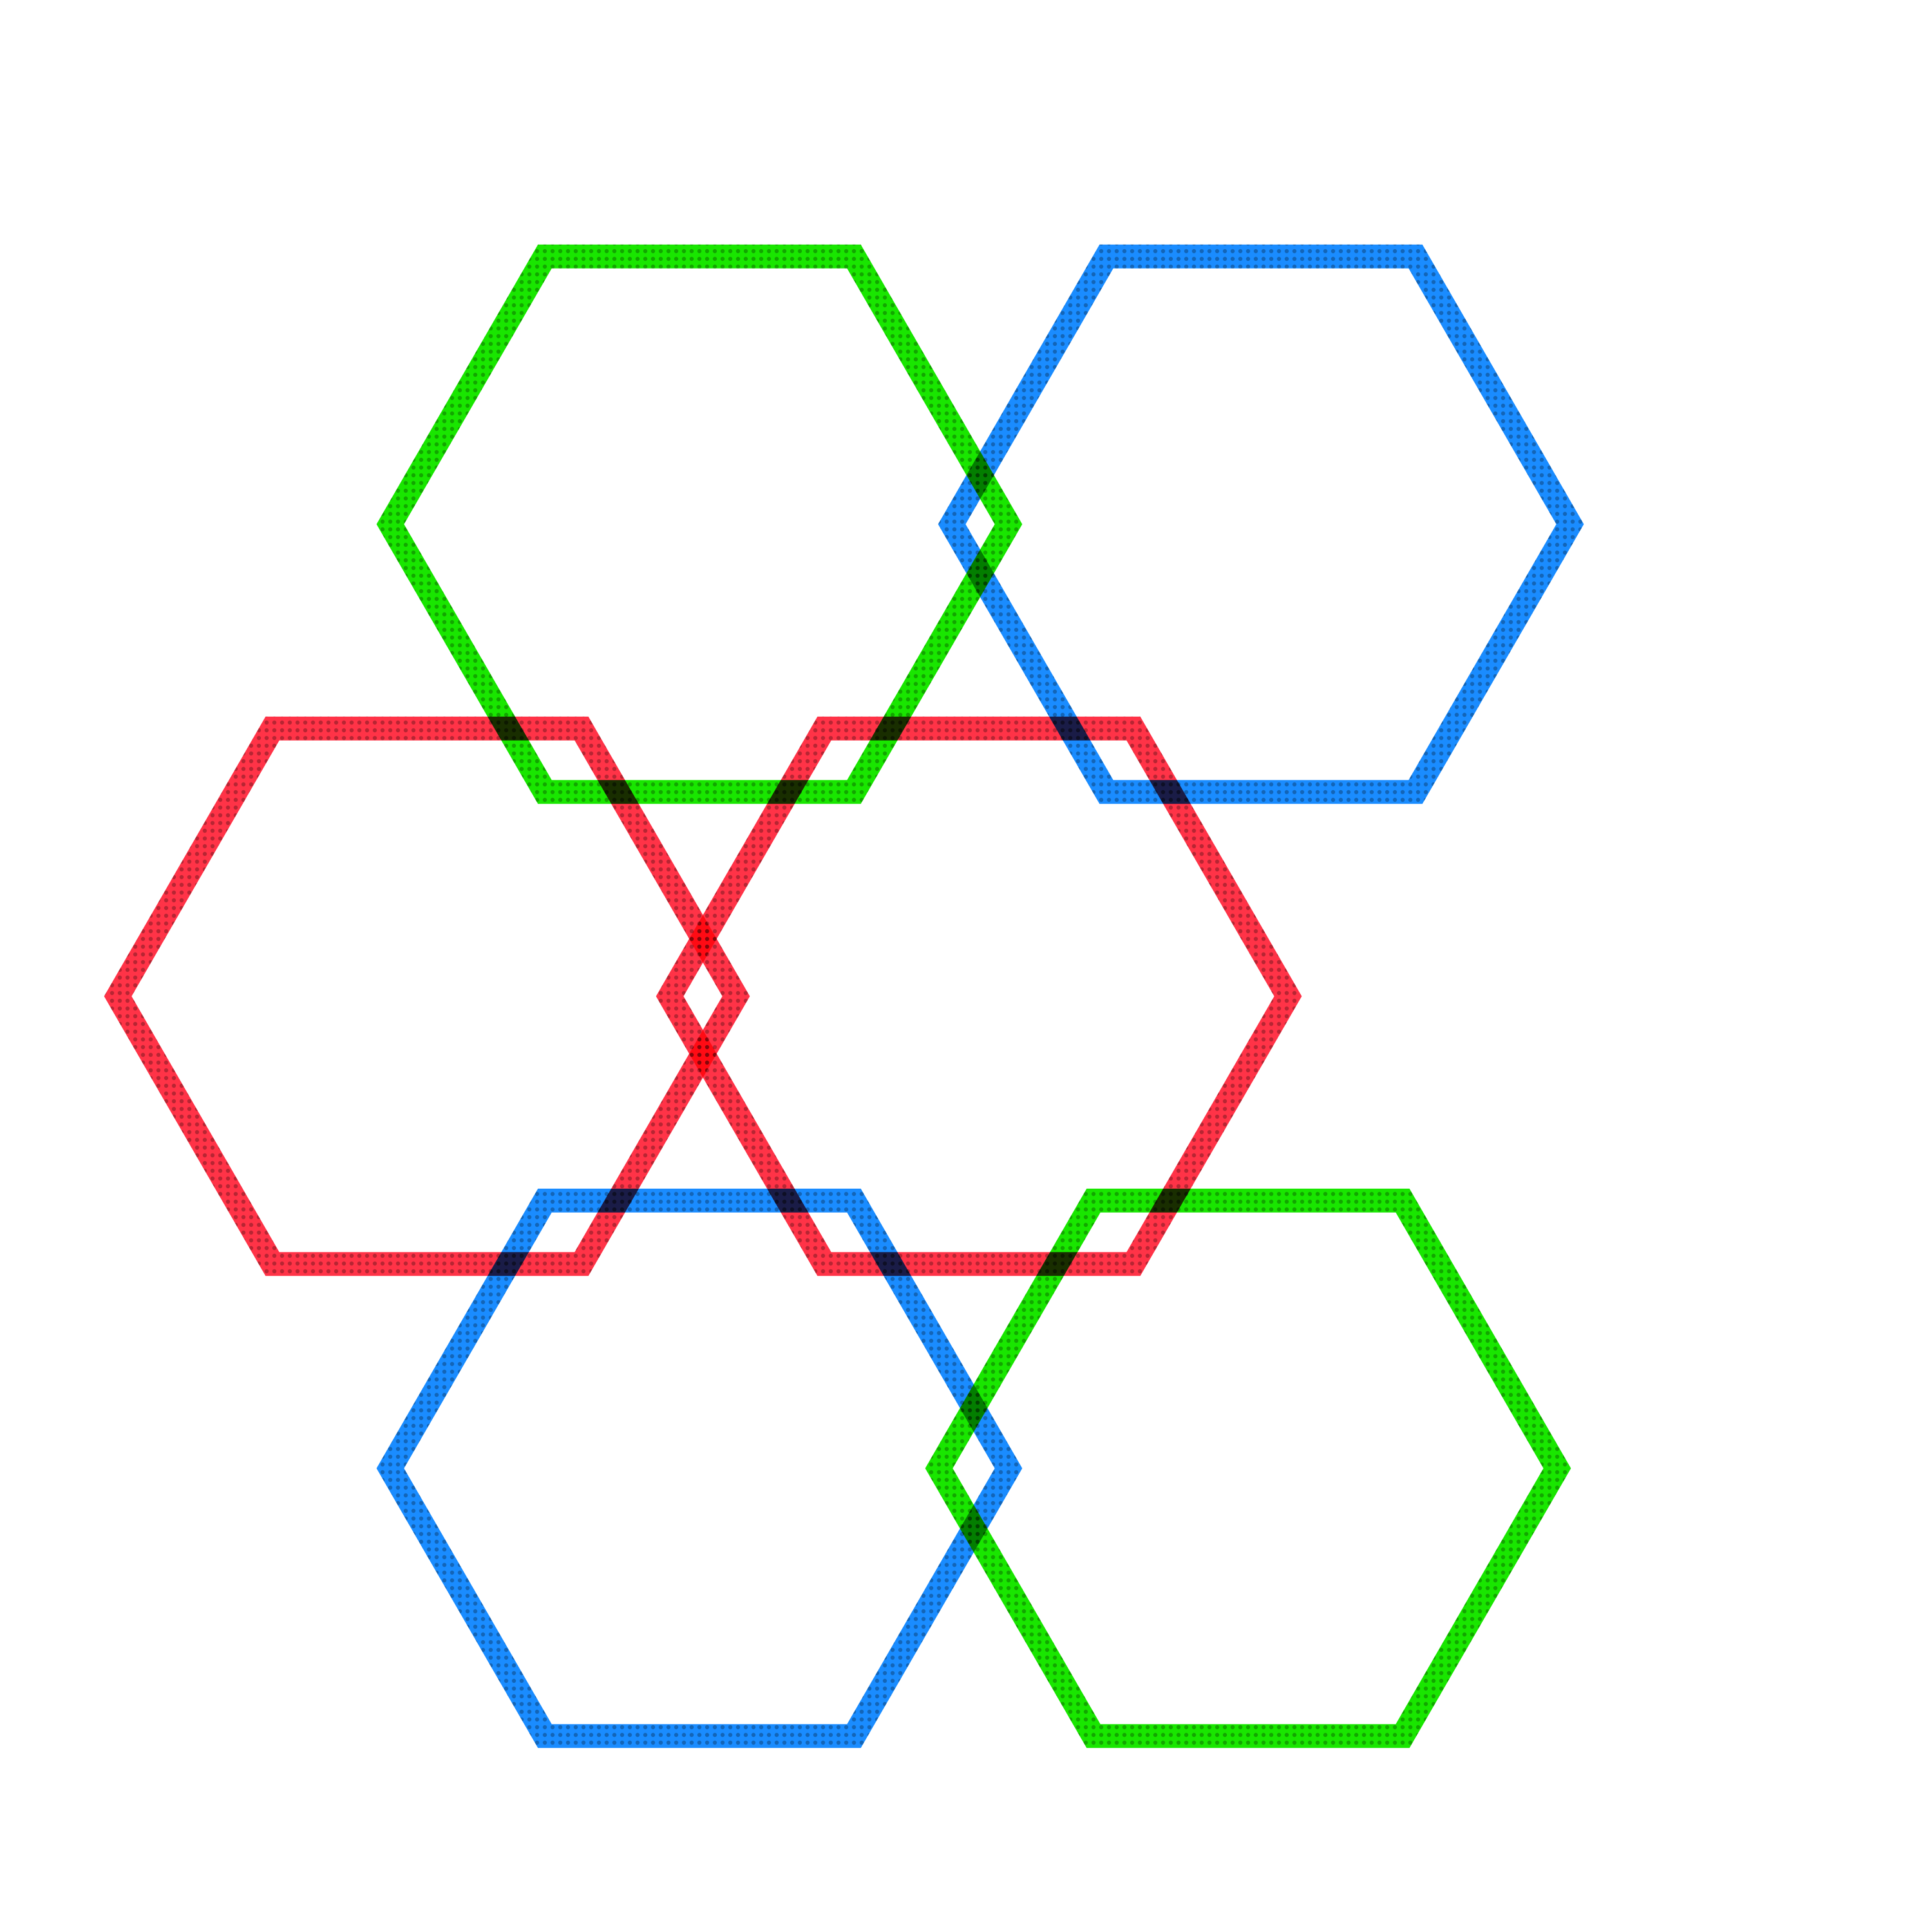 This screenshot has height=1932, width=1932. I want to click on hexagon-blue-top-right, so click(1261, 524).